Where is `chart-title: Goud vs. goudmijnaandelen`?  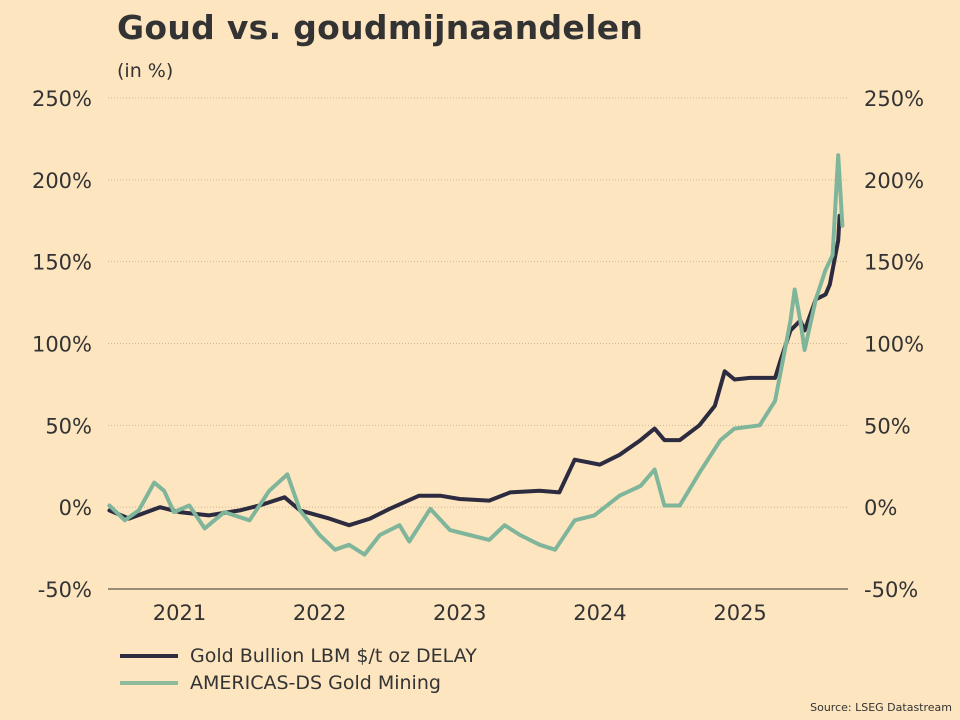 chart-title: Goud vs. goudmijnaandelen is located at coordinates (380, 27).